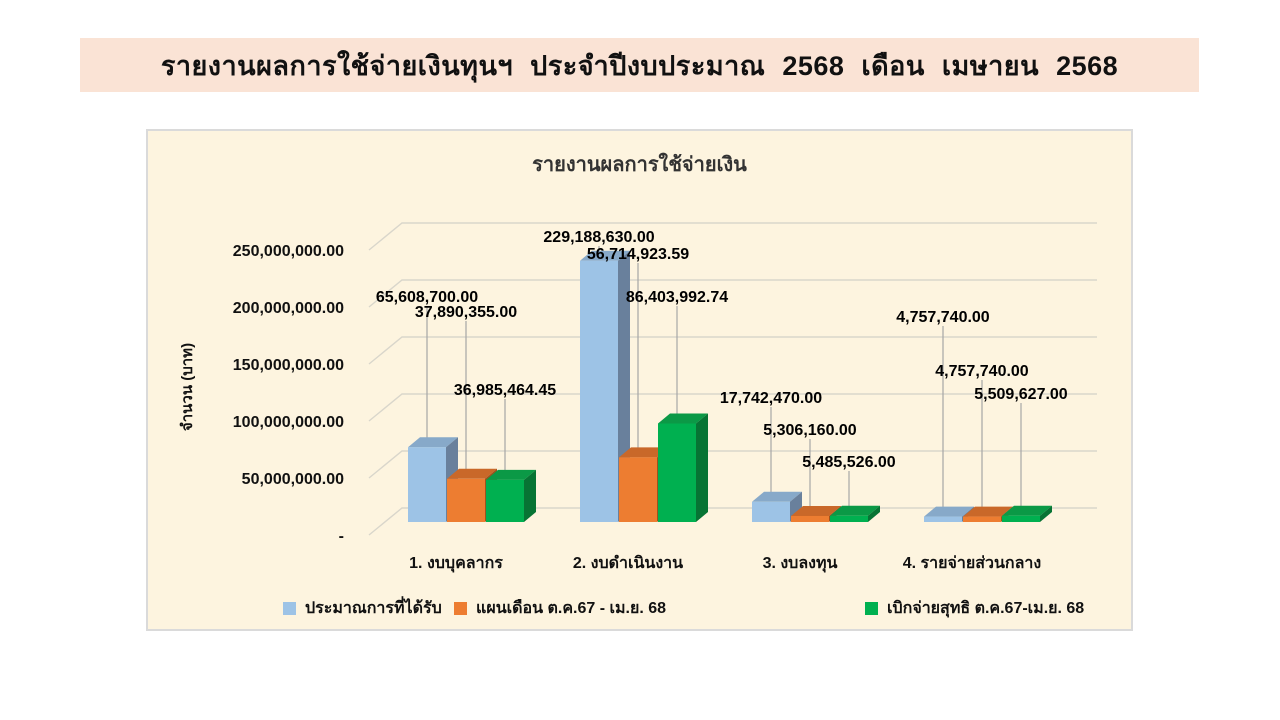  What do you see at coordinates (638, 254) in the screenshot?
I see `data-label: 56,714,923.59` at bounding box center [638, 254].